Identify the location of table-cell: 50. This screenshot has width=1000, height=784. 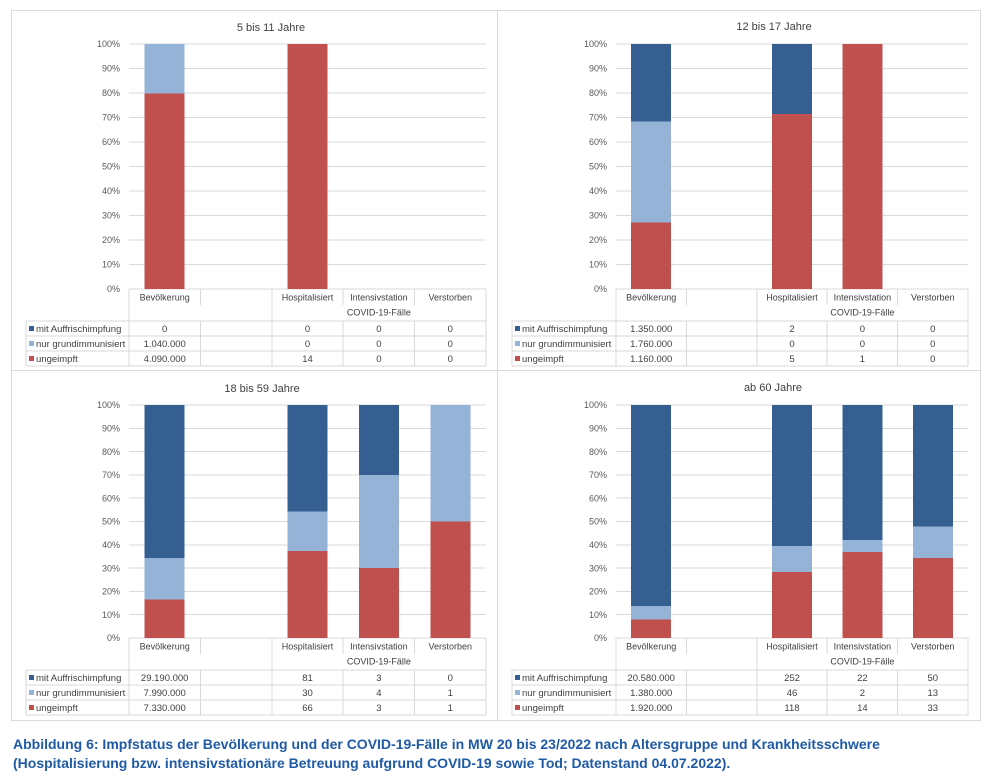
(933, 678).